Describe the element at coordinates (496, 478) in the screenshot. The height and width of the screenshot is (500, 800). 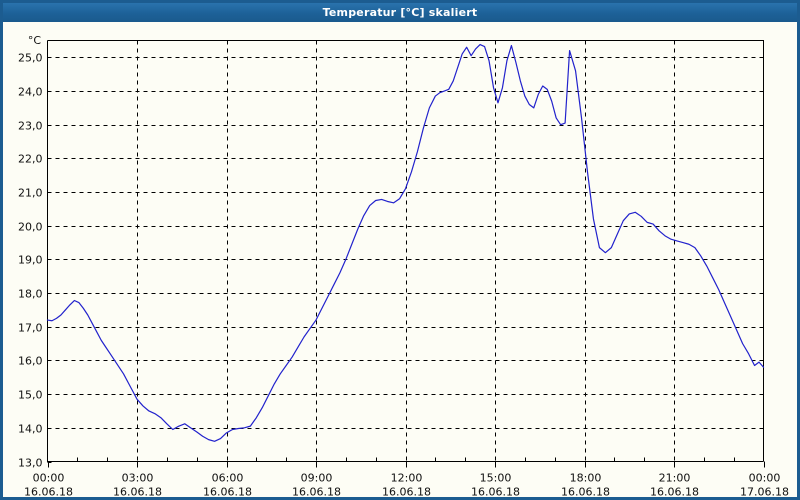
I see `x-axis-time-label: 15:00` at that location.